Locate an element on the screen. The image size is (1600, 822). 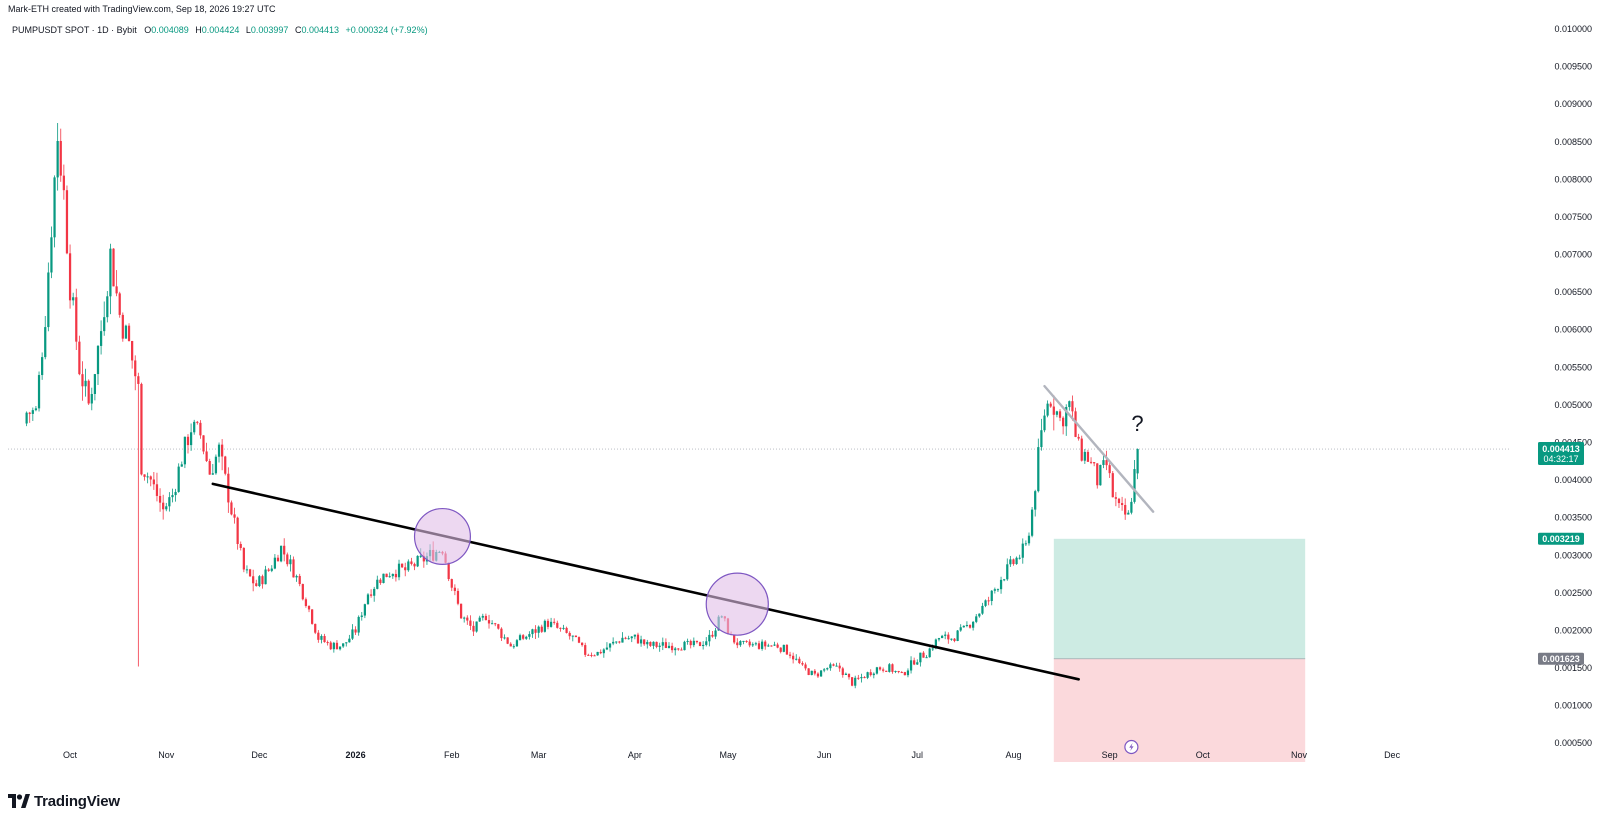
target-price-value: 0.003219 is located at coordinates (1561, 539).